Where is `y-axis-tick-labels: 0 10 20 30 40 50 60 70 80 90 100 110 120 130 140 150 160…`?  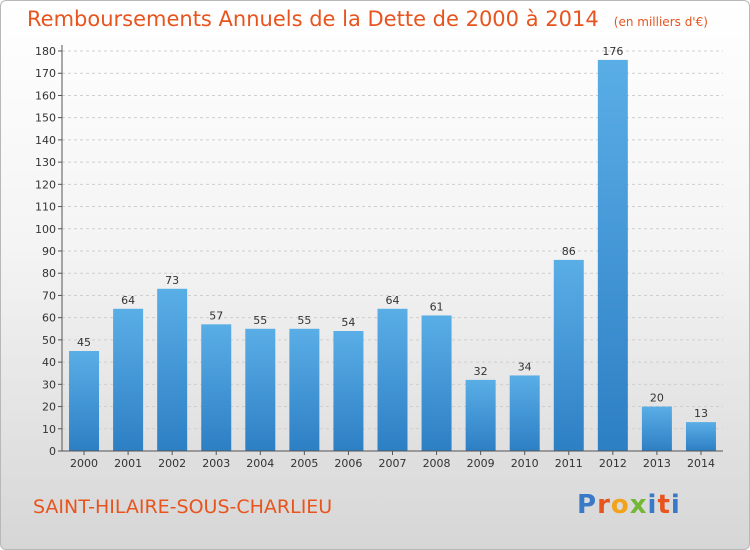
y-axis-tick-labels: 0 10 20 30 40 50 60 70 80 90 100 110 120 130 140 150 160… is located at coordinates (48, 251).